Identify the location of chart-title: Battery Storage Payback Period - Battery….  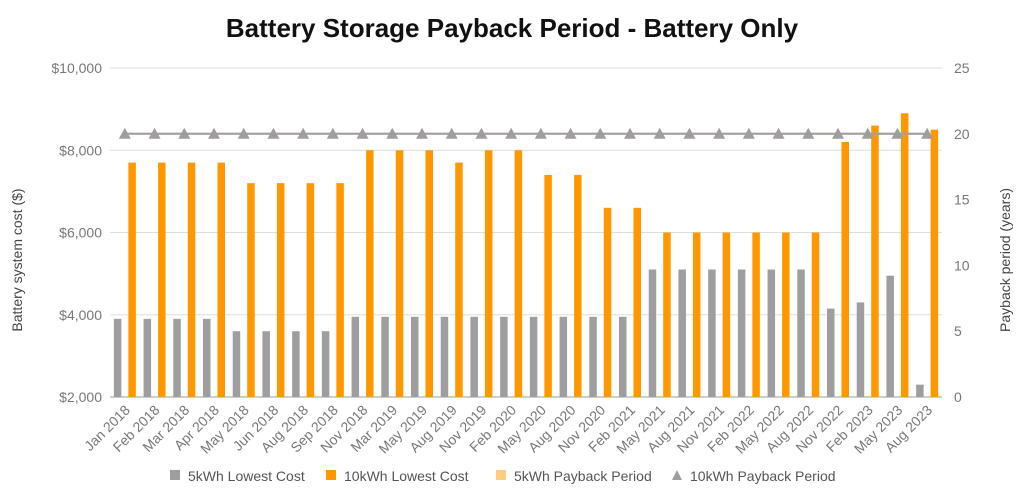
(512, 28).